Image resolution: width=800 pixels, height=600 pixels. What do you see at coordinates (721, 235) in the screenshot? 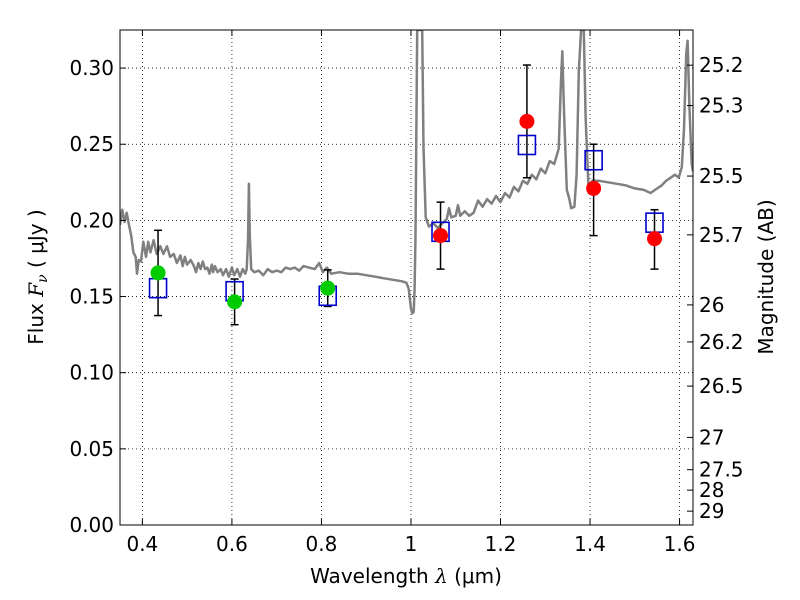
I see `magnitude-tick-label: 25.7` at bounding box center [721, 235].